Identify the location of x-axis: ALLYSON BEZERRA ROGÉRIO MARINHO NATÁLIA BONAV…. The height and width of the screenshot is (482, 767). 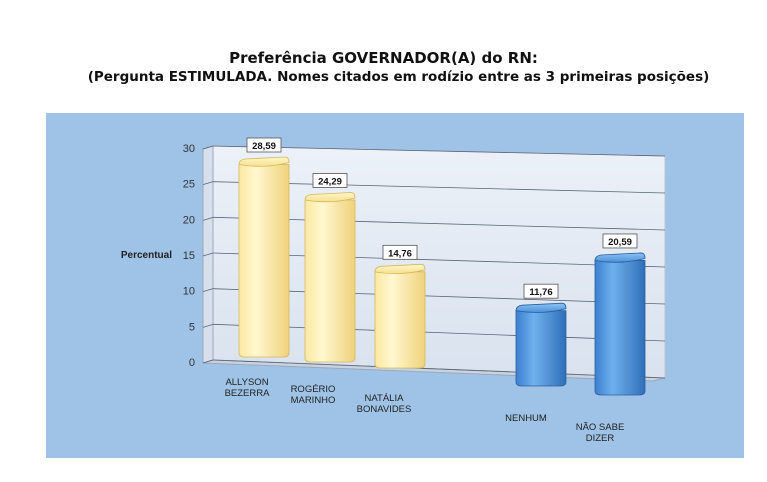
(425, 410).